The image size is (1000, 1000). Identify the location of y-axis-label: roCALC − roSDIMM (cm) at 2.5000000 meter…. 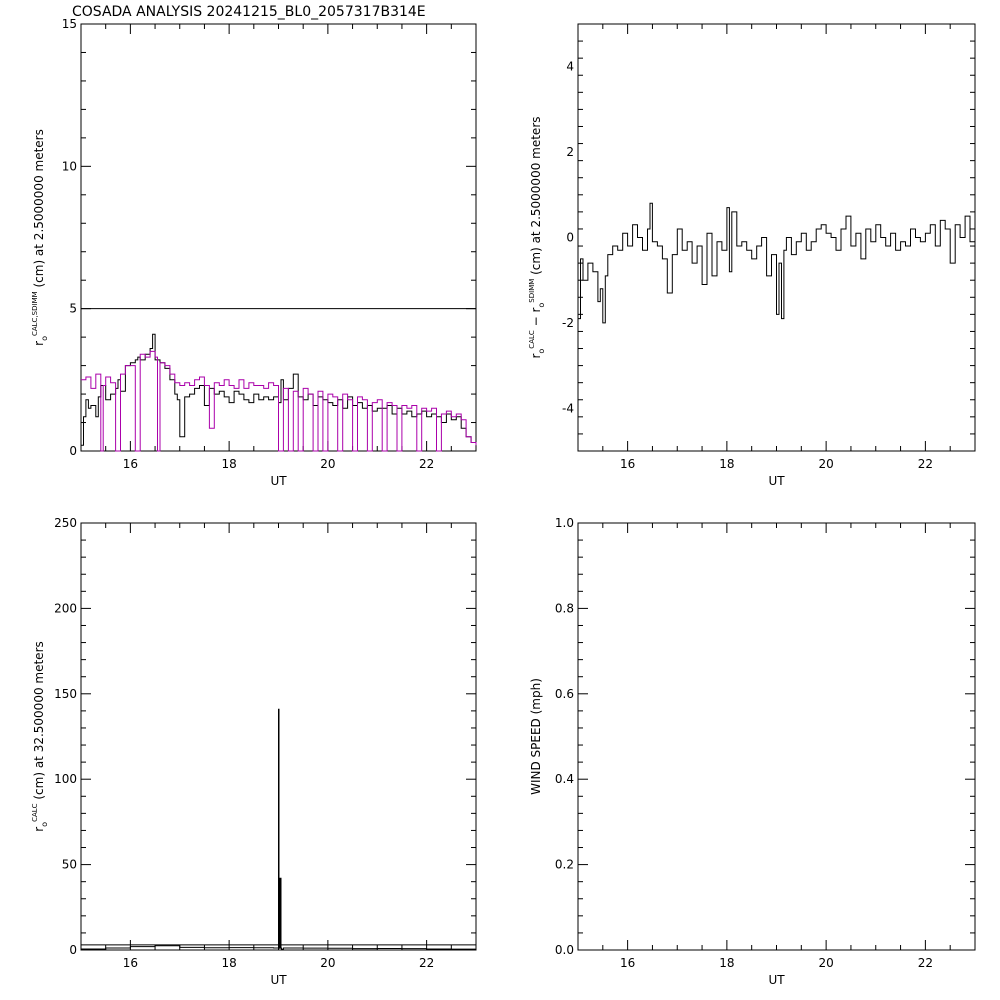
(537, 237).